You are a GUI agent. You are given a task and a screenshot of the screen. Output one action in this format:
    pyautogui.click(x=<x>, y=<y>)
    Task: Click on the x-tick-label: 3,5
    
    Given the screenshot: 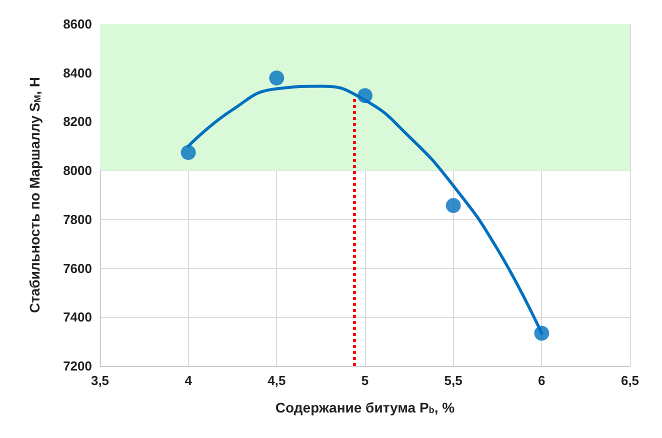 What is the action you would take?
    pyautogui.click(x=100, y=380)
    